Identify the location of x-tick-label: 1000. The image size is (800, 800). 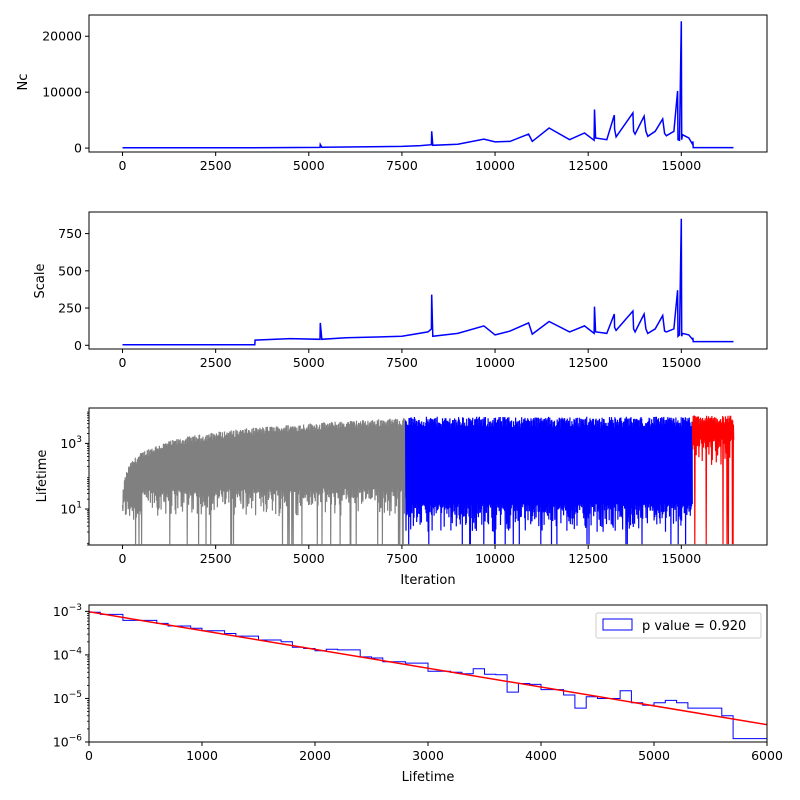
(202, 755).